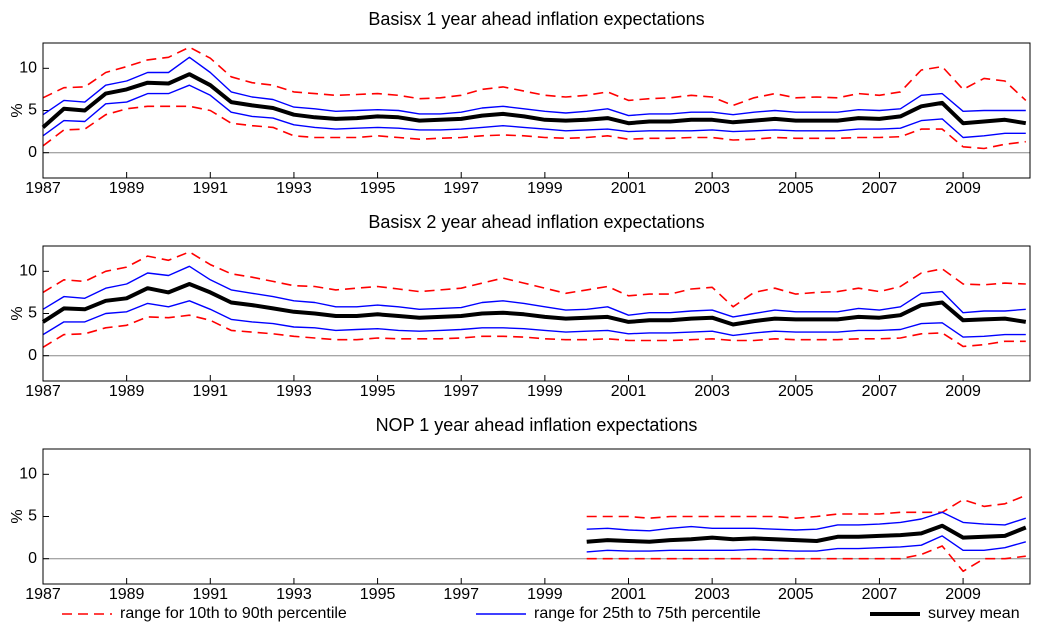  I want to click on panel-title: NOP 1 year ahead inflation expectations, so click(537, 425).